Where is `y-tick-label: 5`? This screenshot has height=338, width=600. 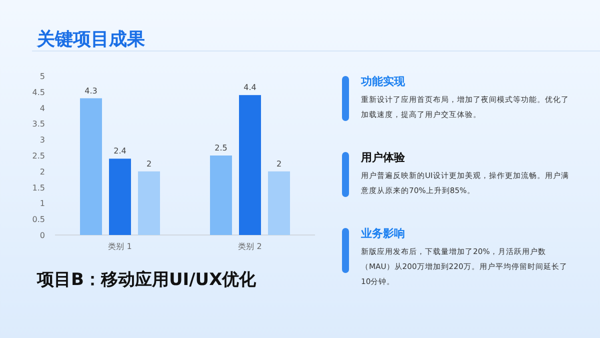 y-tick-label: 5 is located at coordinates (42, 76).